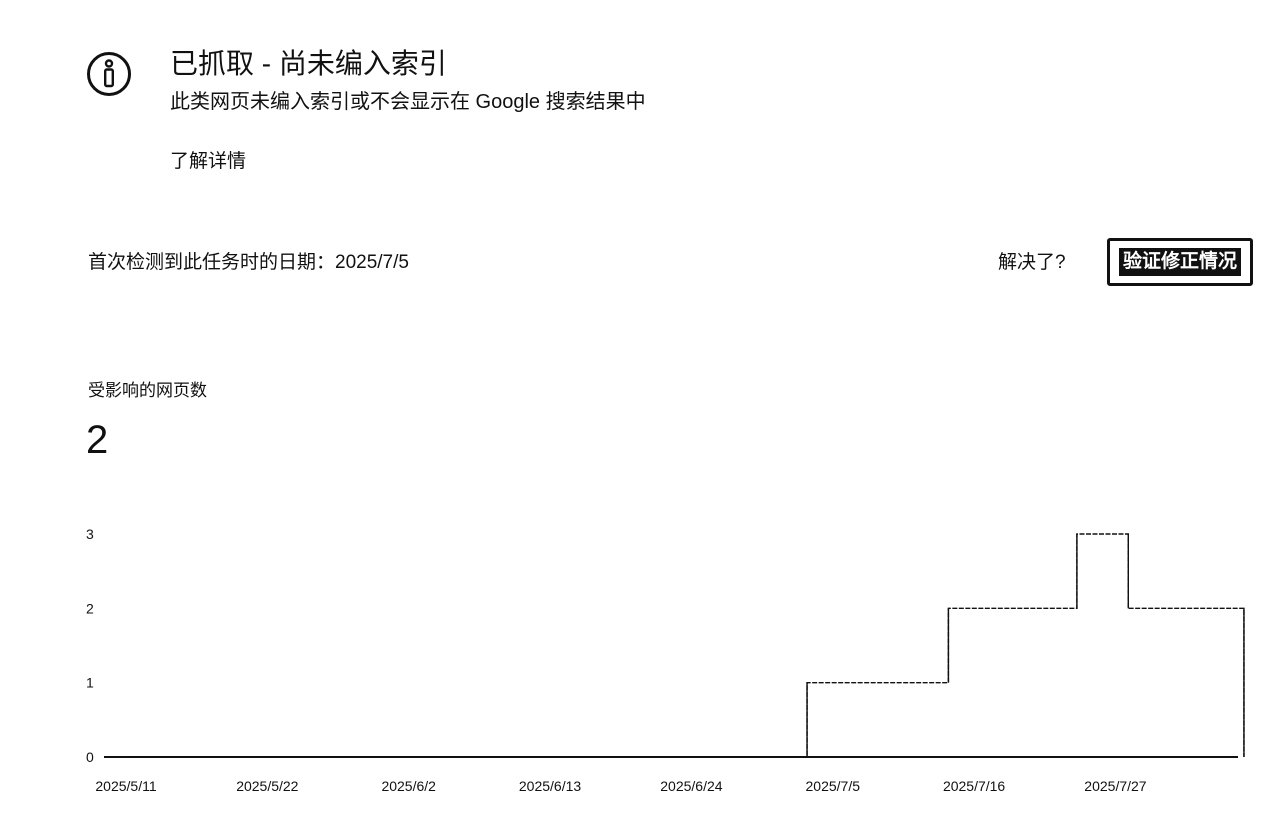 This screenshot has width=1280, height=818. What do you see at coordinates (408, 102) in the screenshot?
I see `issue-subtitle: 此类网页未编入索引或不会显示在 Google 搜索结果中` at bounding box center [408, 102].